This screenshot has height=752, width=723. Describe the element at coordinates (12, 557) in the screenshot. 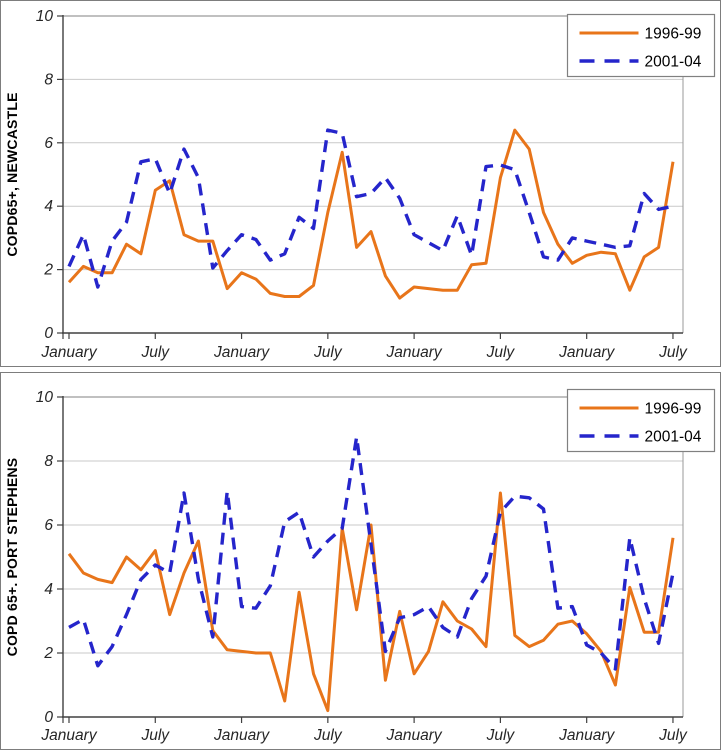

I see `y-axis-title: COPD 65+. PORT STEPHENS` at that location.